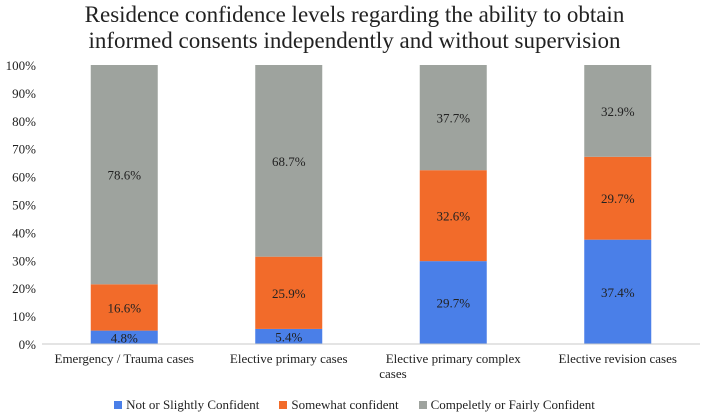  Describe the element at coordinates (118, 405) in the screenshot. I see `legend-swatch-not-confident` at that location.